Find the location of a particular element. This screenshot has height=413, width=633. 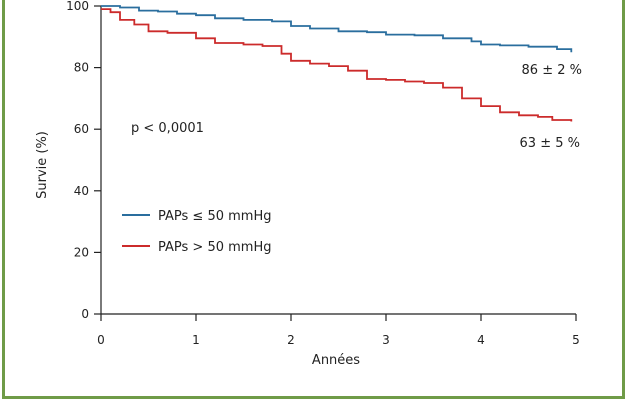

x-tick-label: 1 is located at coordinates (196, 340).